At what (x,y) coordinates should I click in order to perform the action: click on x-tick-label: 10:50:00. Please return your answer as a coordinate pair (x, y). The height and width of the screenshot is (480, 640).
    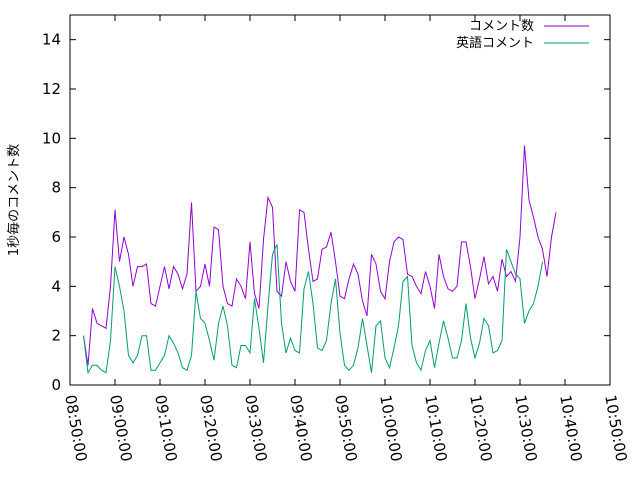
    Looking at the image, I should click on (615, 427).